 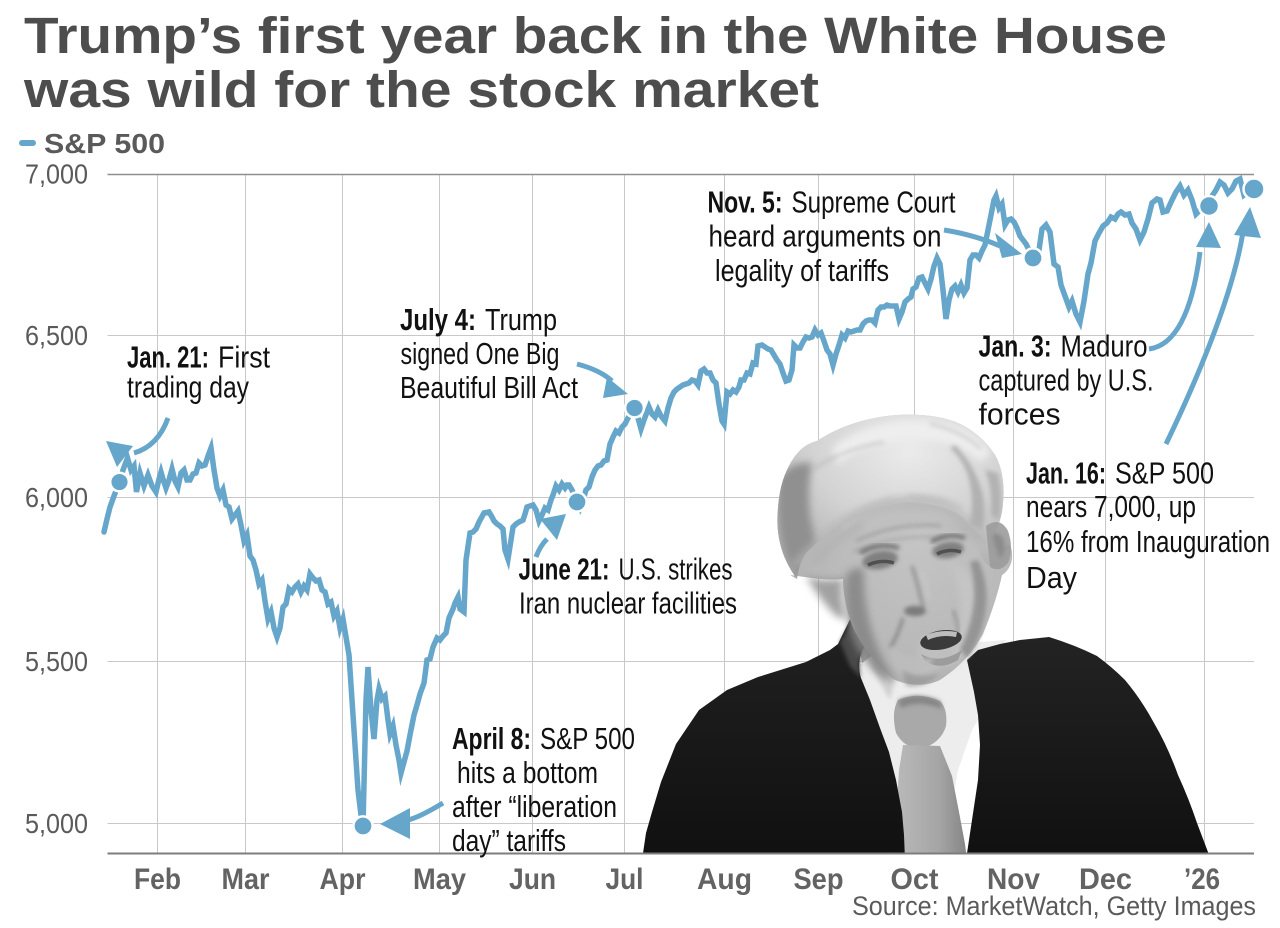 I want to click on svg-text: Nov, so click(x=1013, y=879).